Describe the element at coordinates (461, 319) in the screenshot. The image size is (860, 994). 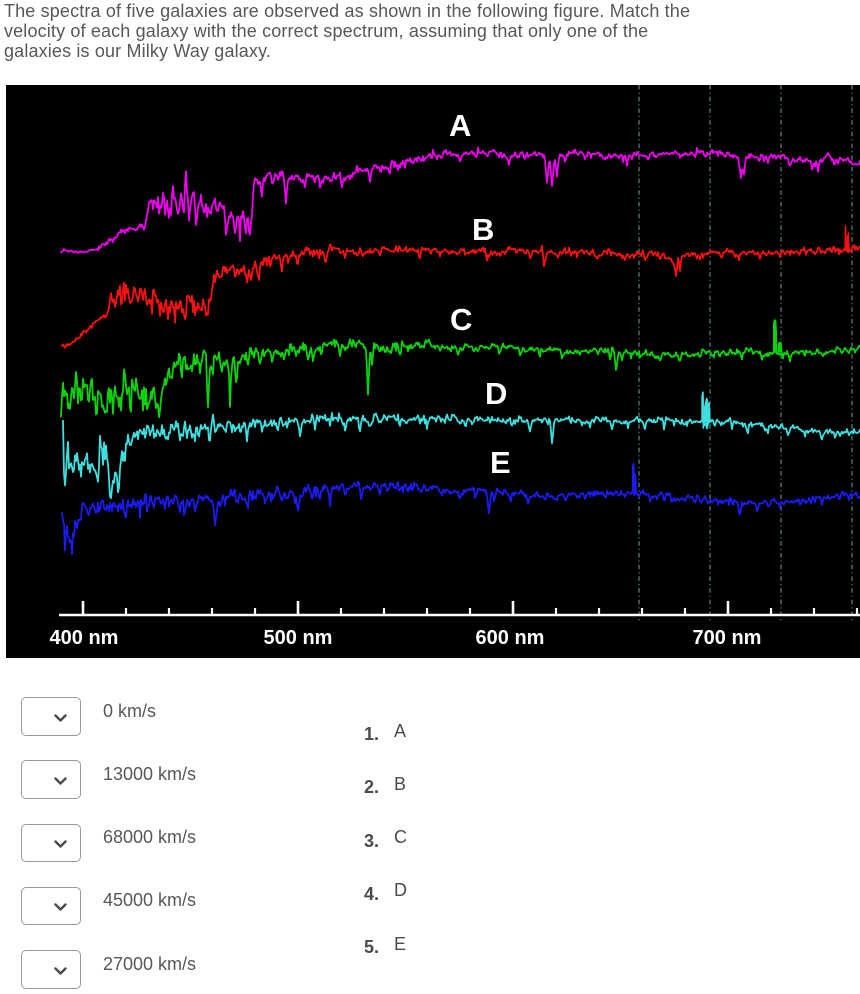
I see `svg-text: C` at that location.